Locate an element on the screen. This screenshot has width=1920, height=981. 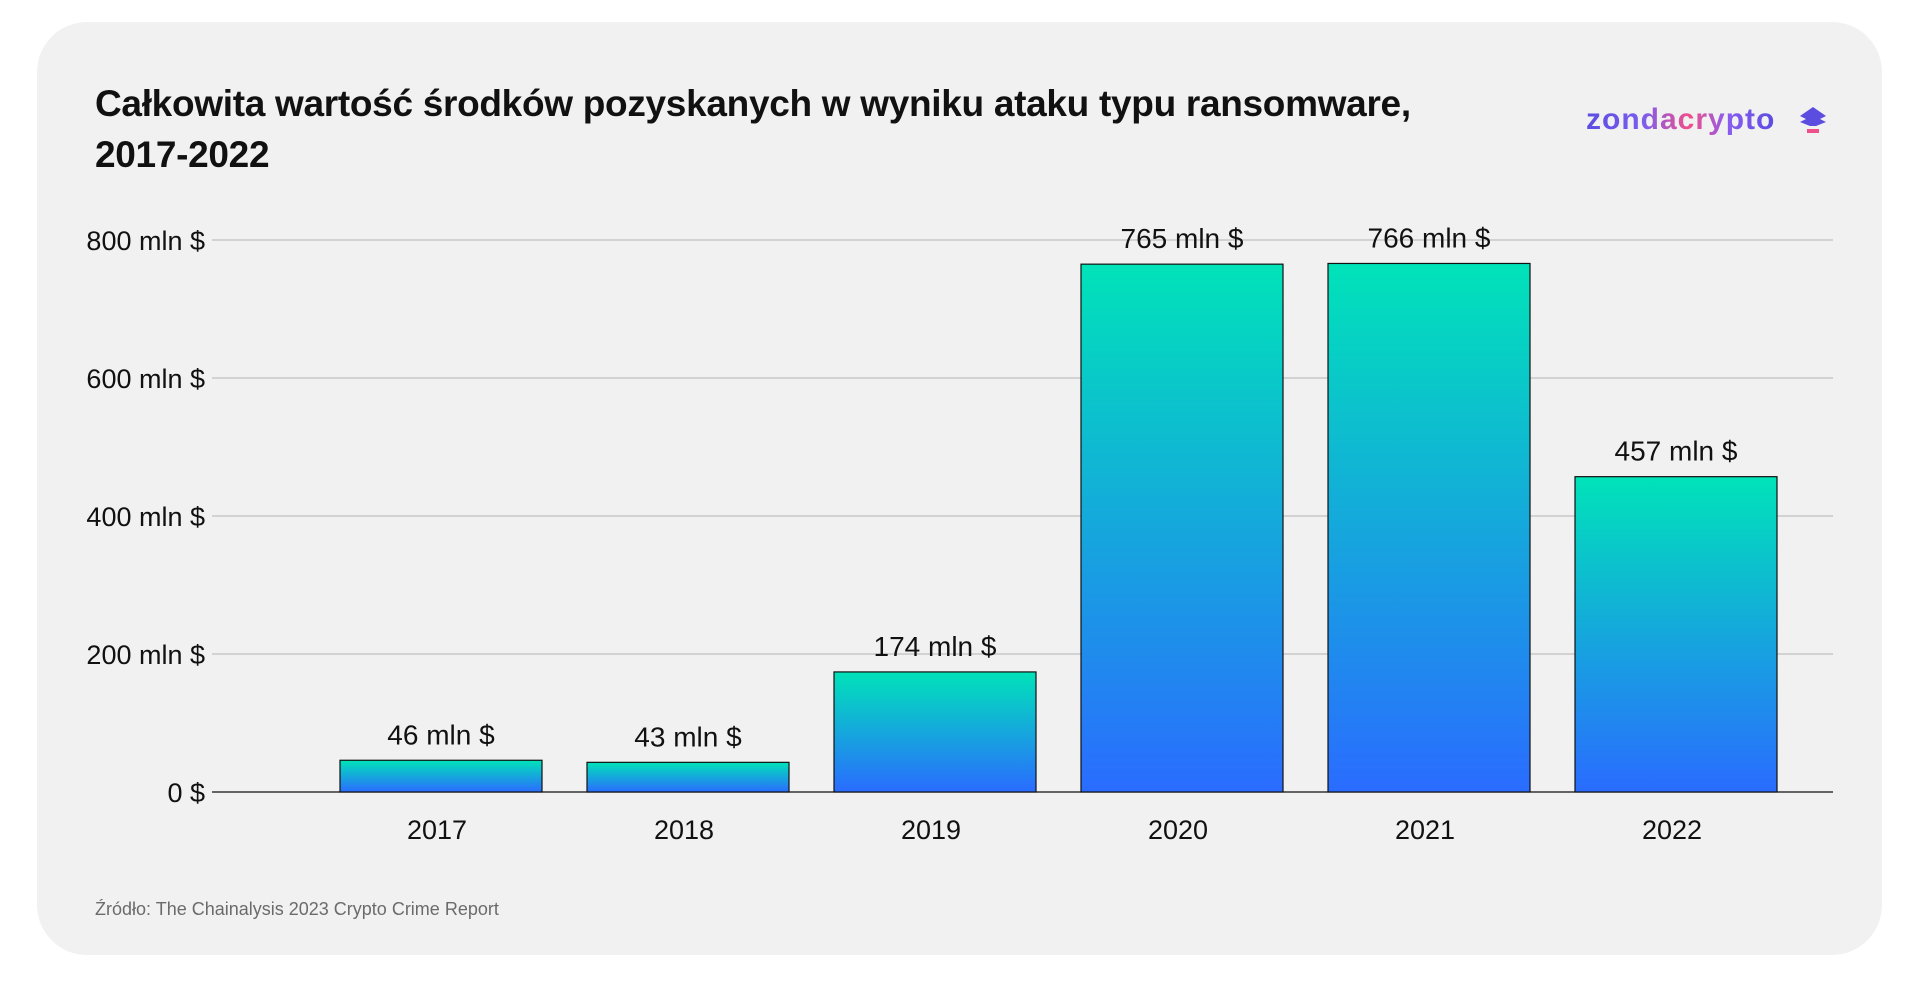
y-tick-label: 200 mln $ is located at coordinates (145, 655).